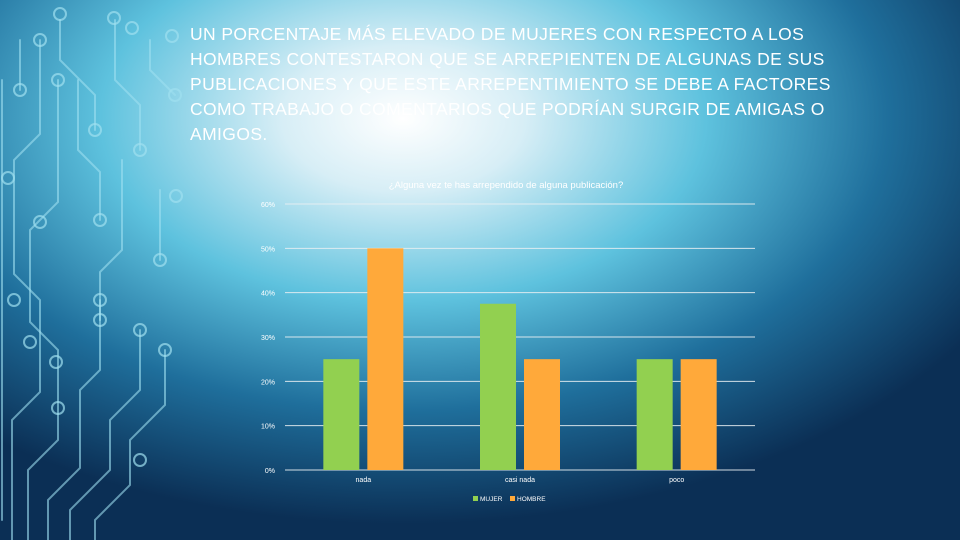  I want to click on legend-swatch-mujer, so click(475, 498).